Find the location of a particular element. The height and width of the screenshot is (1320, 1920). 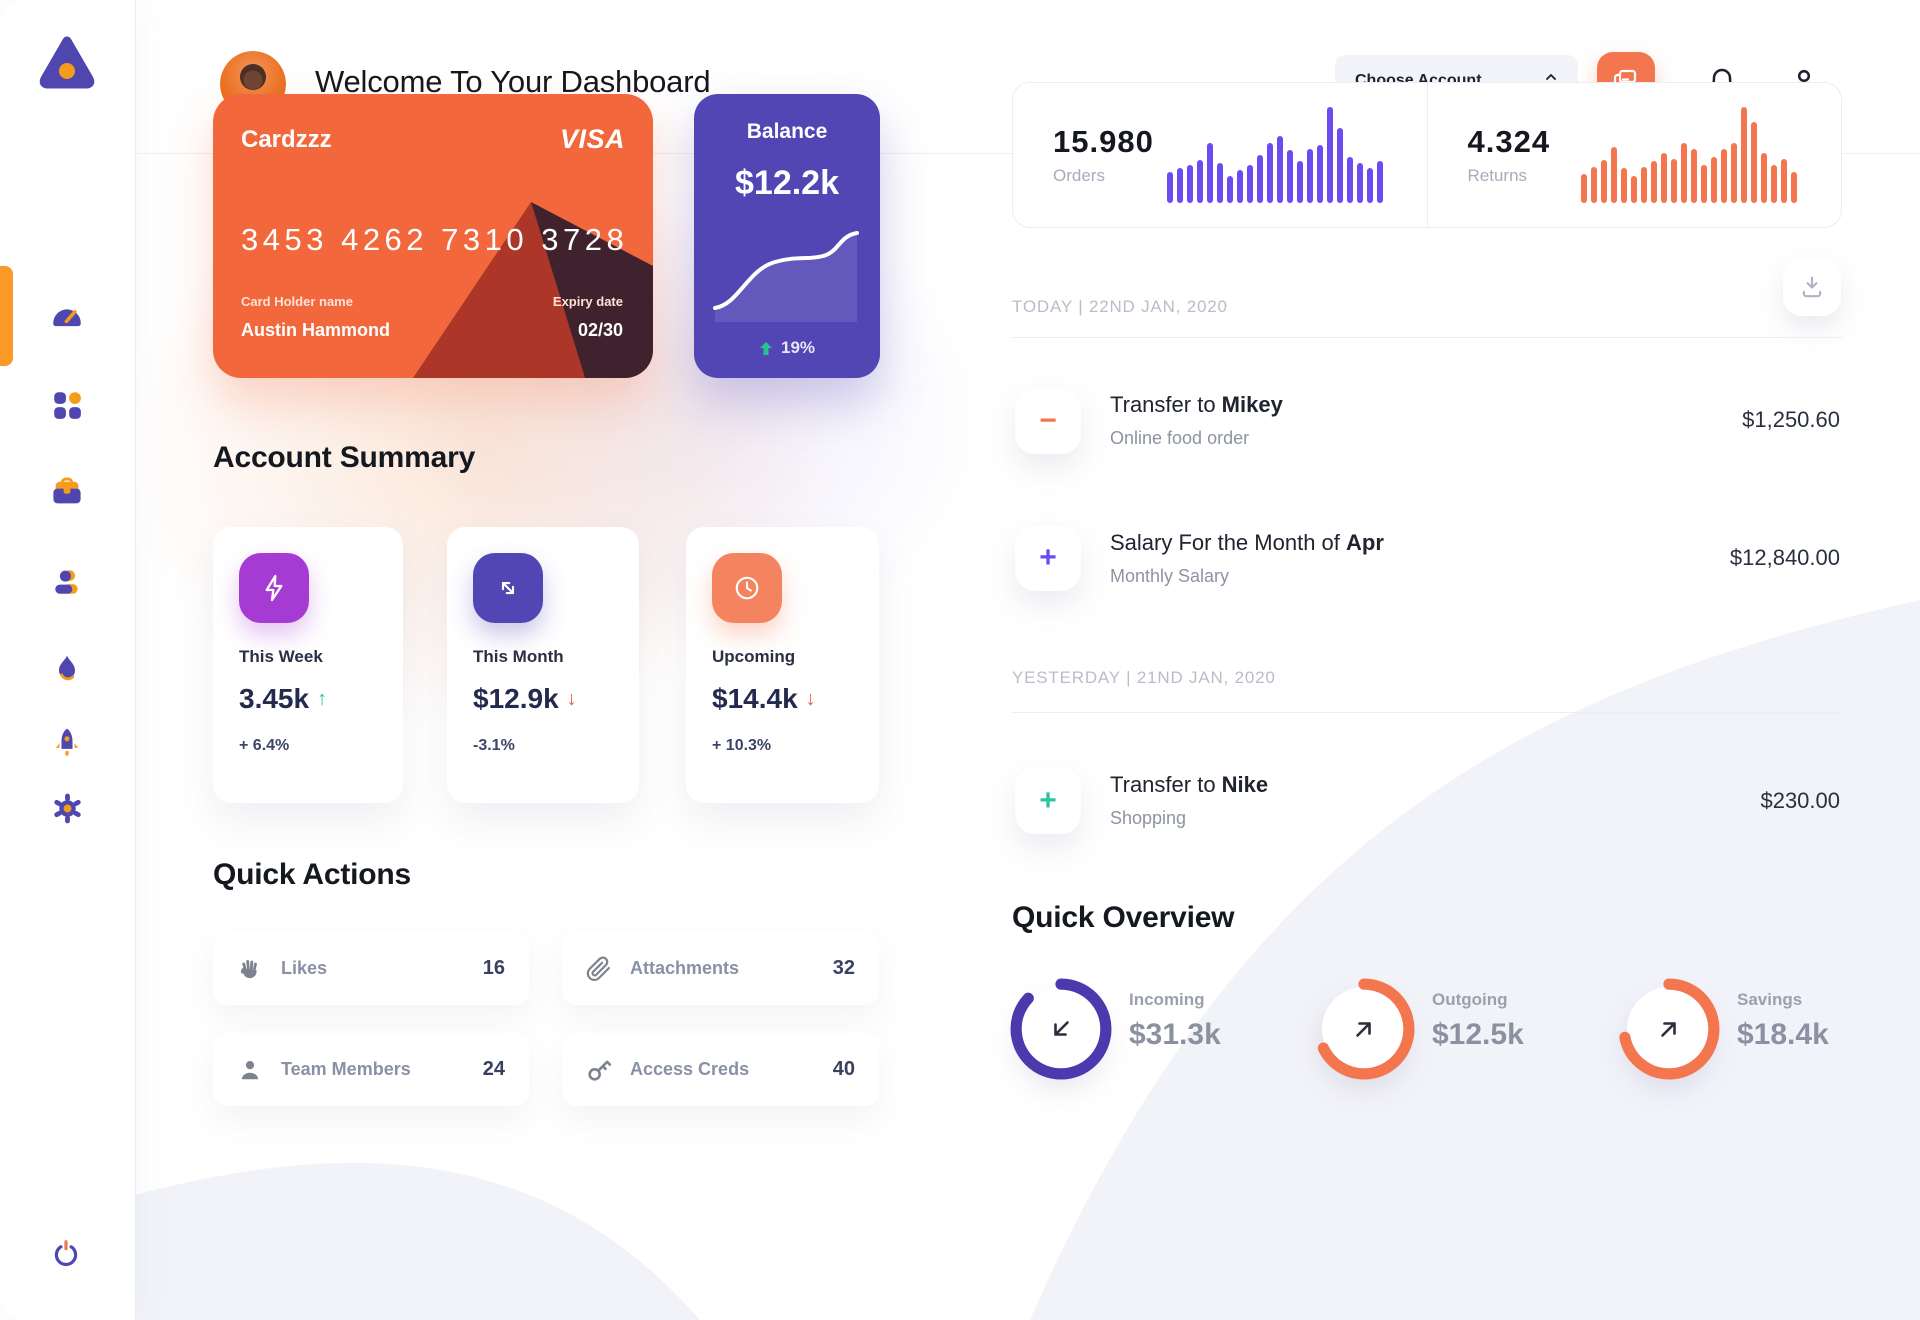

transaction-amount: $1,250.60 is located at coordinates (1791, 419).